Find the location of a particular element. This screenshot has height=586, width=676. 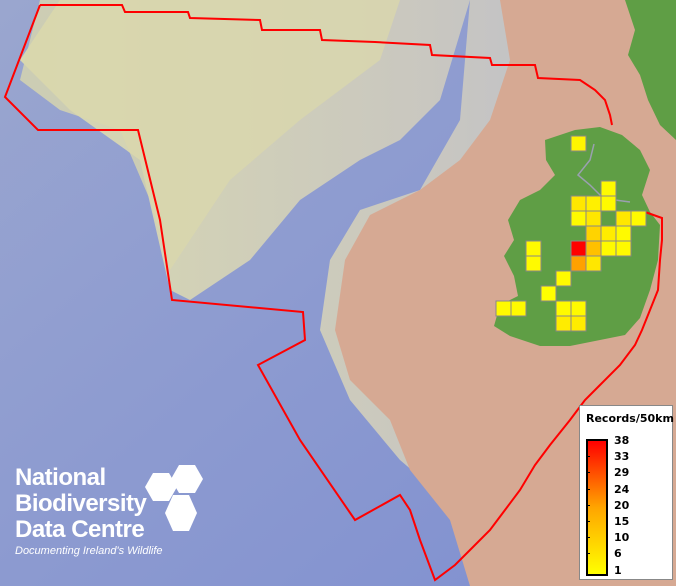

logo-hexagons-icon is located at coordinates (174, 498).